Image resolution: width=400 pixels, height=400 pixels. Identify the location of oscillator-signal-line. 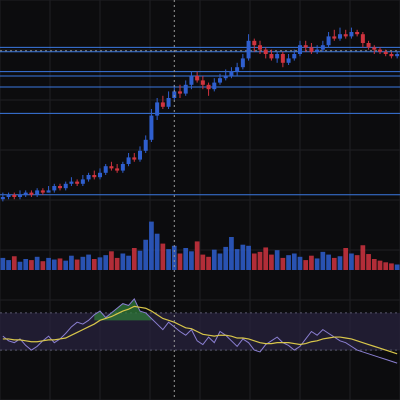
(200, 330).